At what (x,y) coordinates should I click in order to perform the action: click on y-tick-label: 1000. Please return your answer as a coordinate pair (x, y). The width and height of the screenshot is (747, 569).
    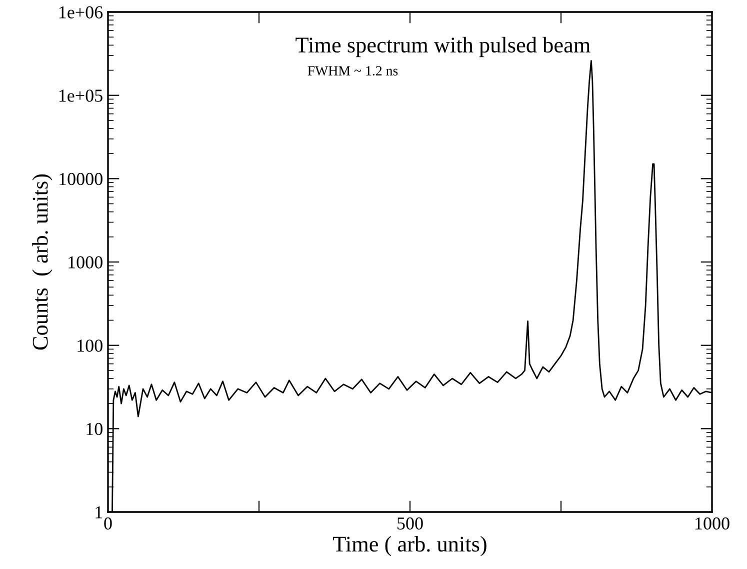
    Looking at the image, I should click on (85, 262).